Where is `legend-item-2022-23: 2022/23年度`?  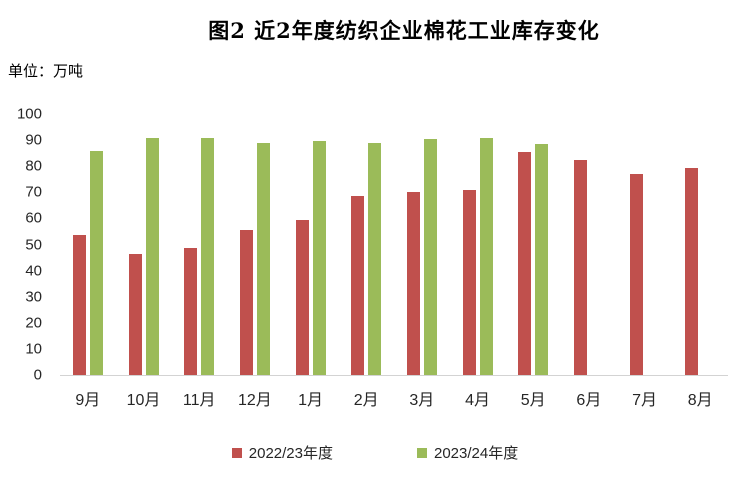
legend-item-2022-23: 2022/23年度 is located at coordinates (282, 452).